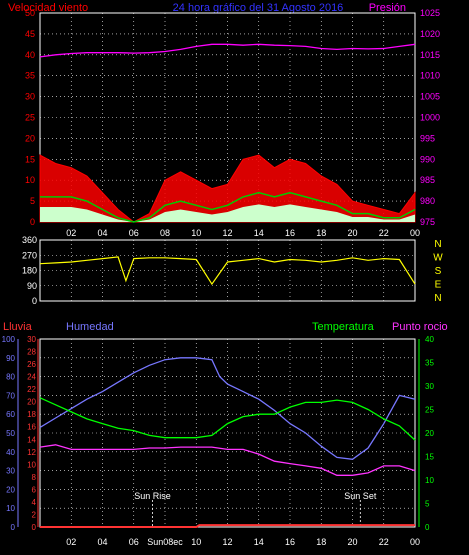 This screenshot has width=469, height=555. Describe the element at coordinates (427, 201) in the screenshot. I see `pressure-axis-tick: 980` at that location.